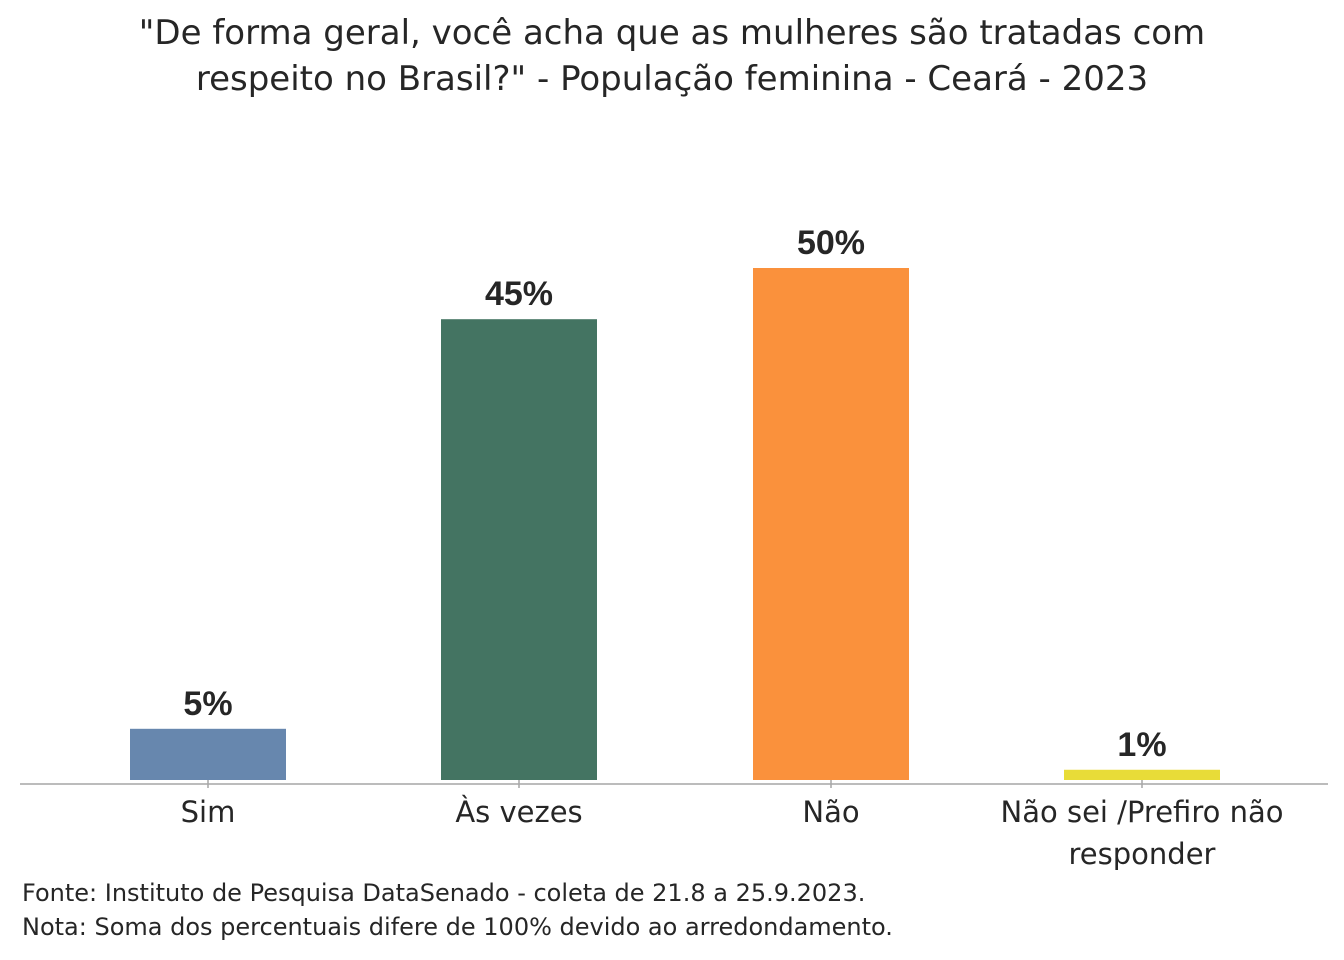 This screenshot has width=1344, height=960. I want to click on data-label-4: 1%, so click(1141, 745).